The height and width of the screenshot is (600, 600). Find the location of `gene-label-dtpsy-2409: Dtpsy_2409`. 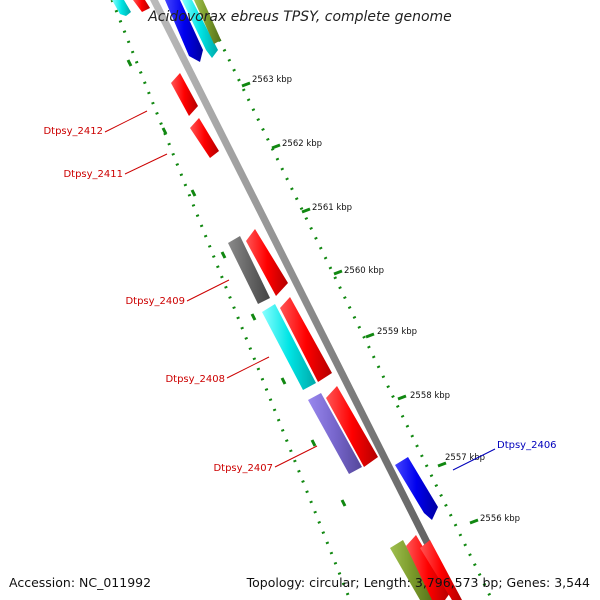

gene-label-dtpsy-2409: Dtpsy_2409 is located at coordinates (177, 293).